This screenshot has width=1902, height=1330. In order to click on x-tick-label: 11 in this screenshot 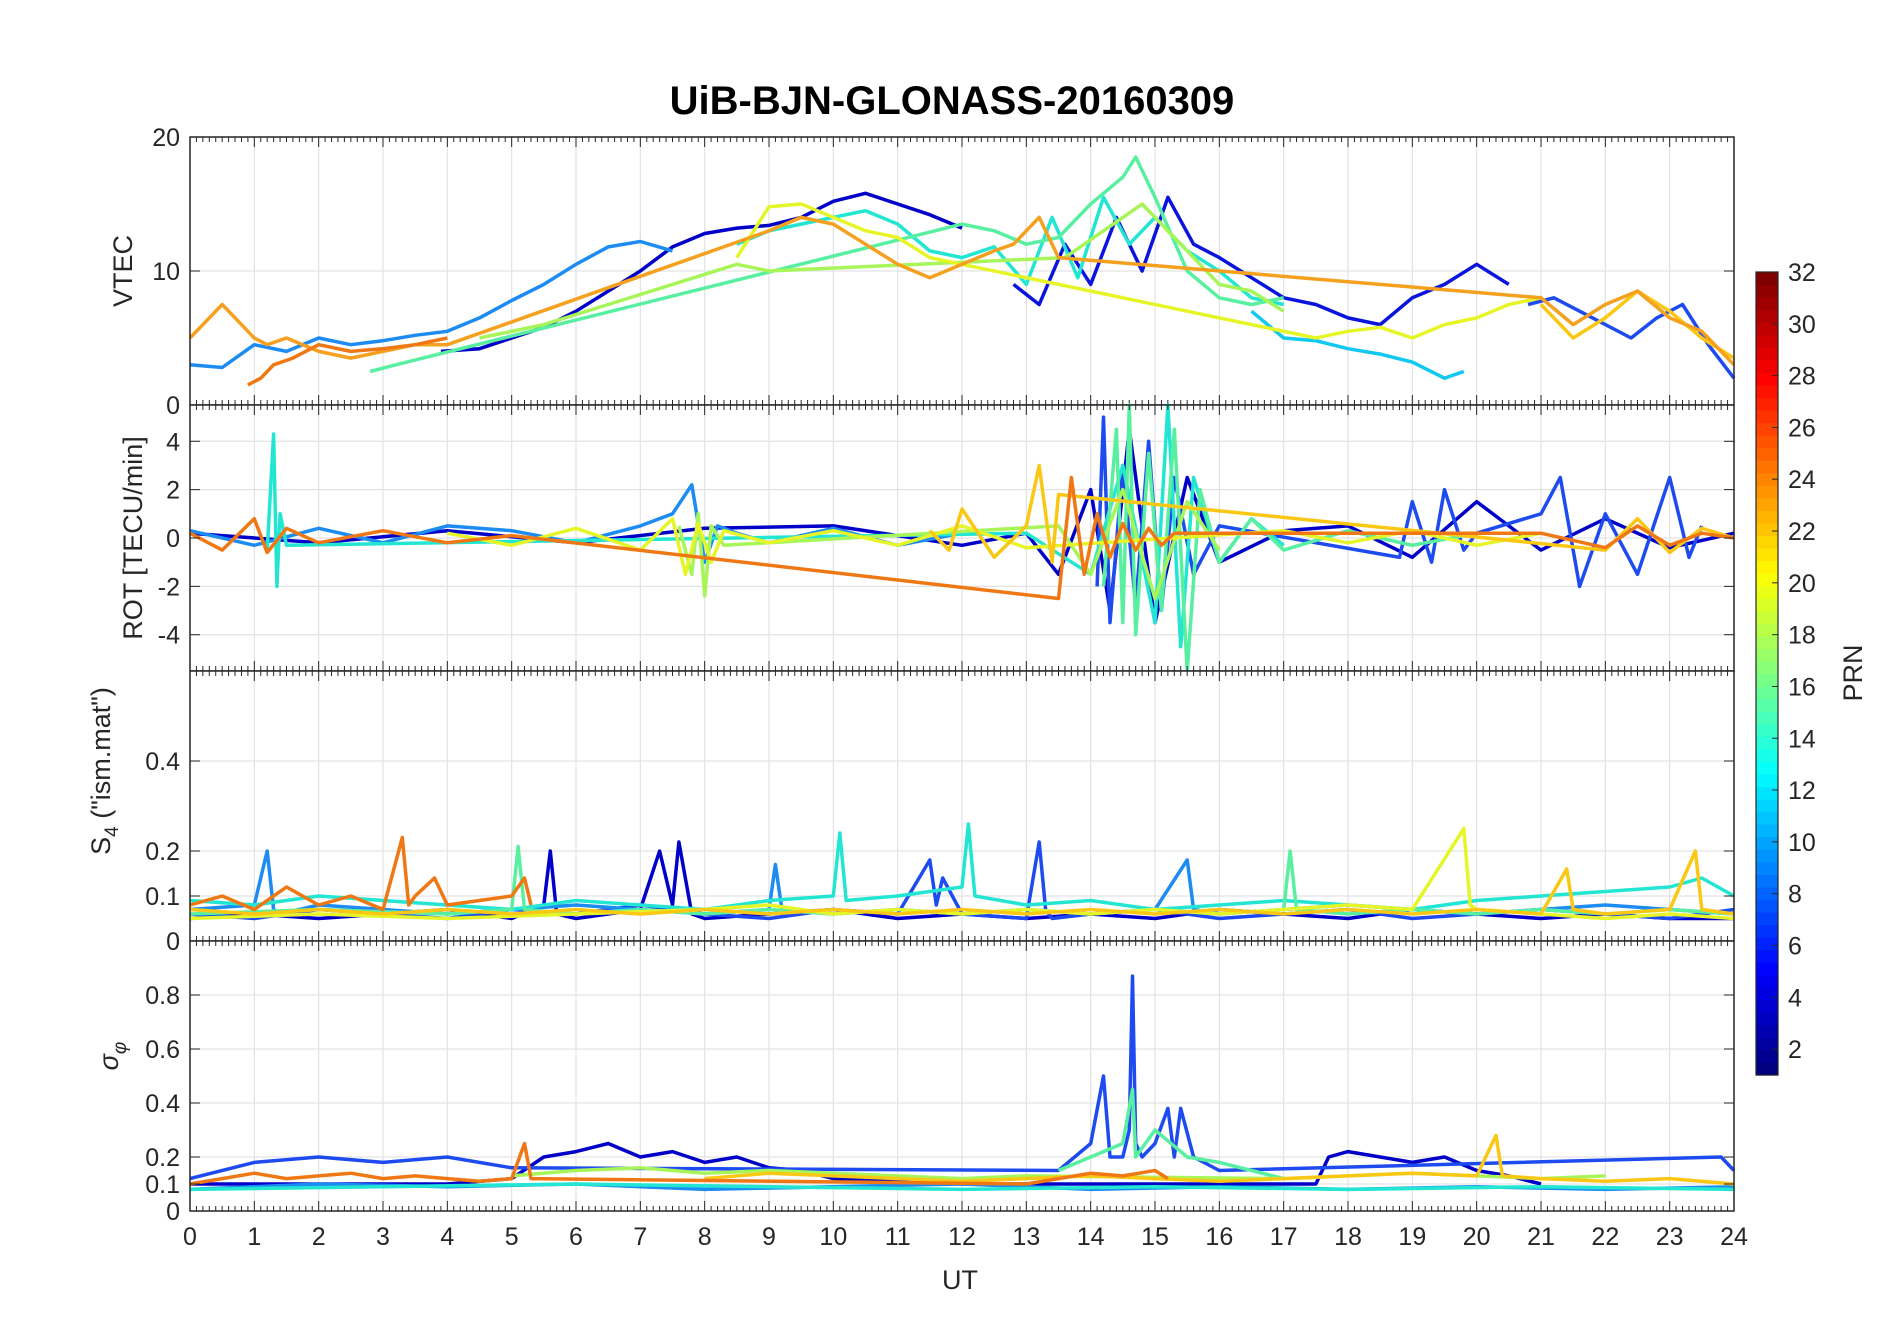, I will do `click(898, 1237)`.